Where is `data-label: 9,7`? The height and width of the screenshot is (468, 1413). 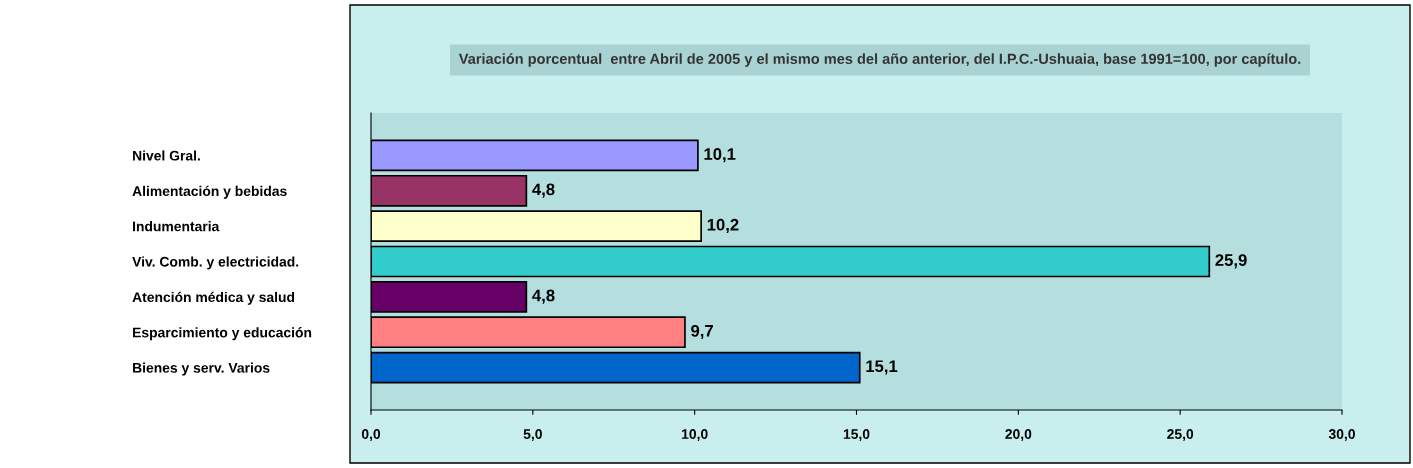
data-label: 9,7 is located at coordinates (702, 332).